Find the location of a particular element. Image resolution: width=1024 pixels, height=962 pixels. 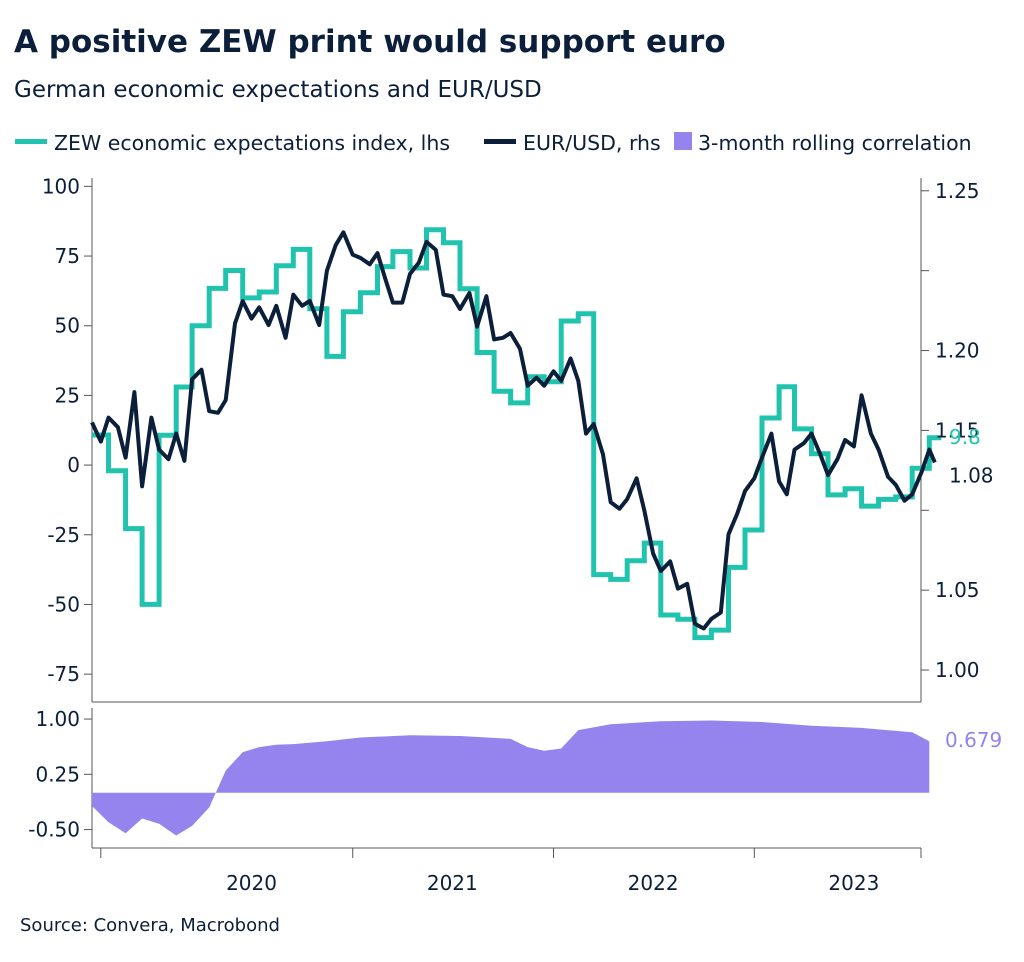

correlation-area is located at coordinates (511, 778).